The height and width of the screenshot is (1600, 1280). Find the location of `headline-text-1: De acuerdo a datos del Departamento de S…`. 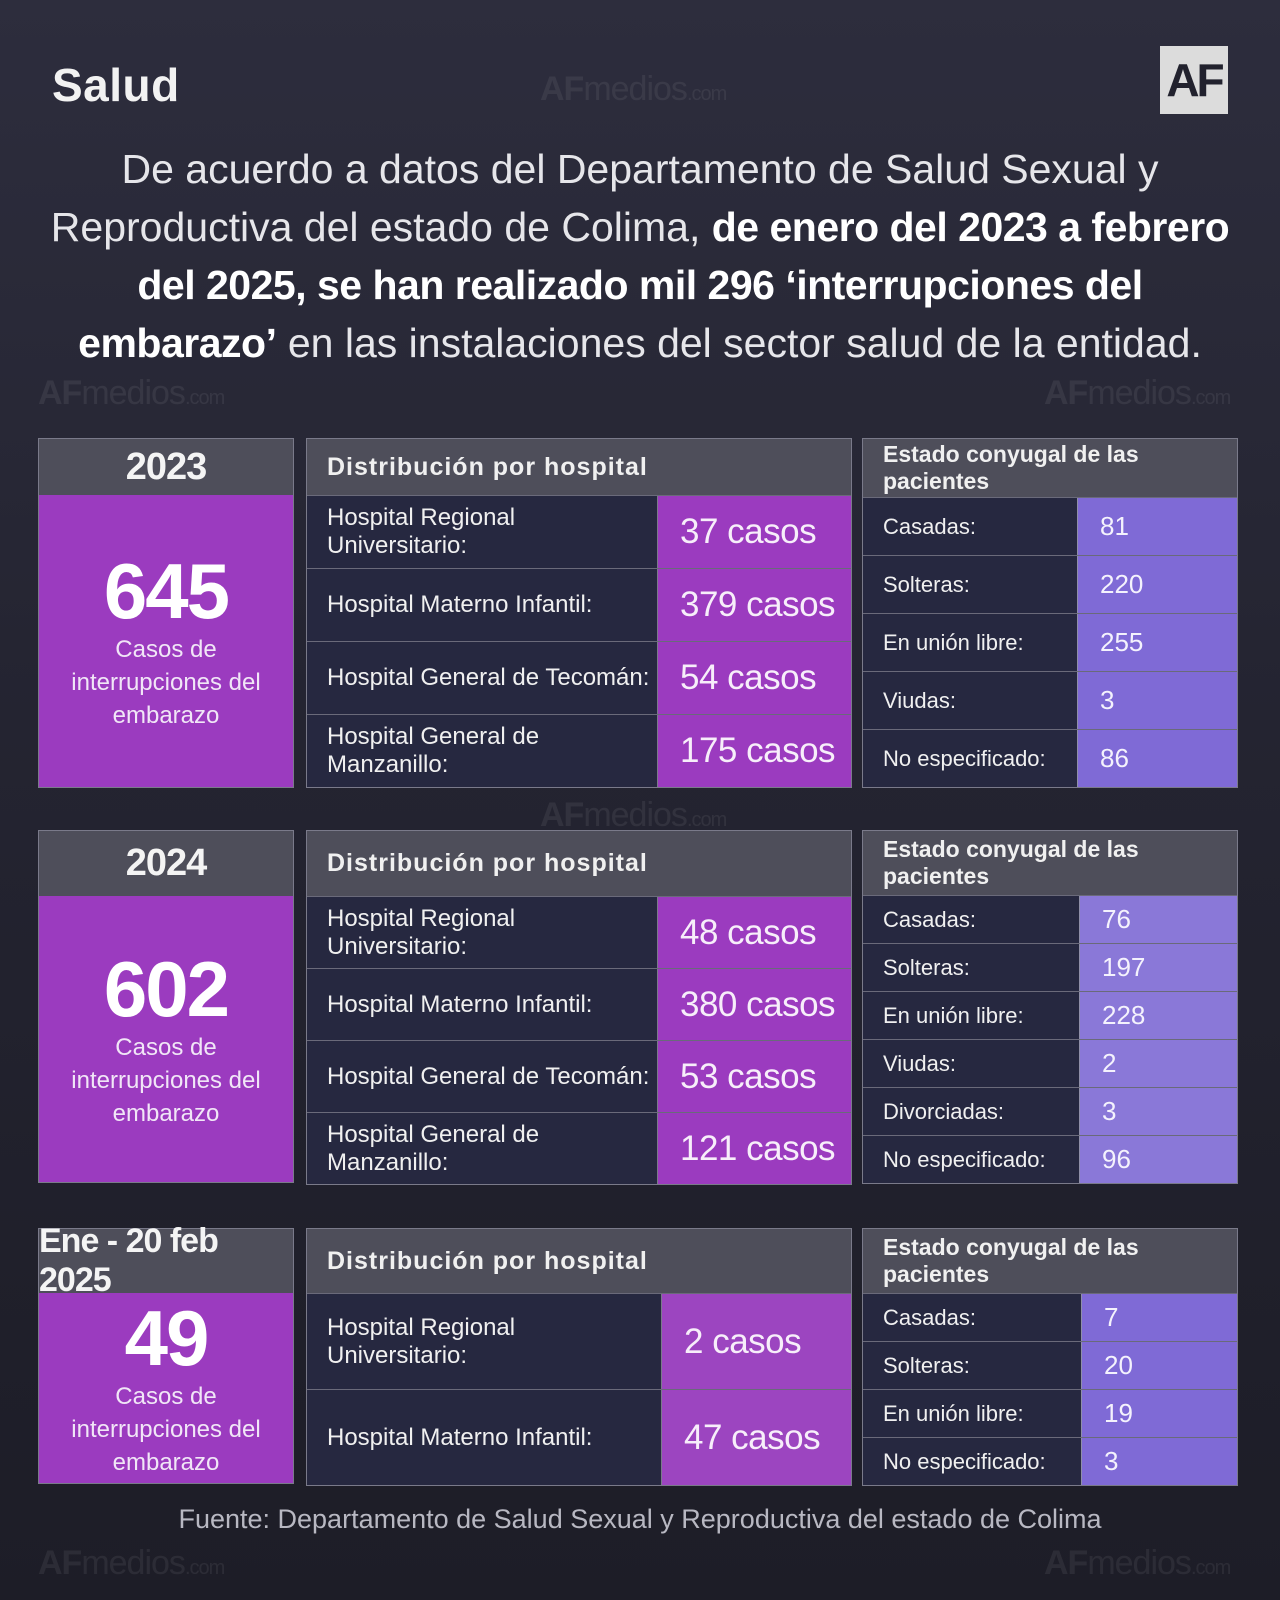

headline-text-1: De acuerdo a datos del Departamento de S… is located at coordinates (604, 198).